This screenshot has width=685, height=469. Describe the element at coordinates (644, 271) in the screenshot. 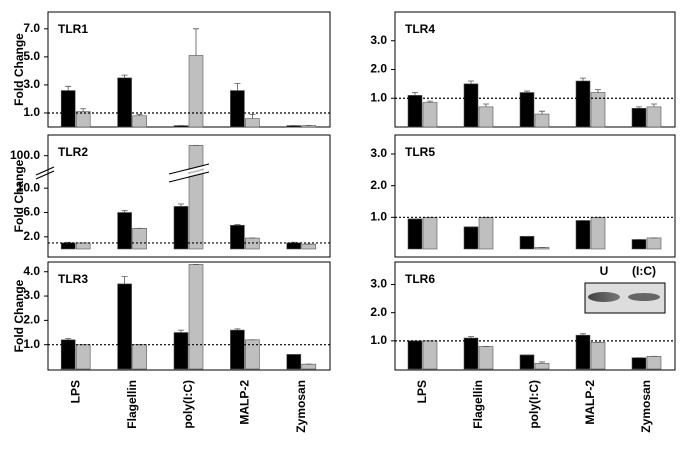

I see `inset-label: (I:C)` at that location.